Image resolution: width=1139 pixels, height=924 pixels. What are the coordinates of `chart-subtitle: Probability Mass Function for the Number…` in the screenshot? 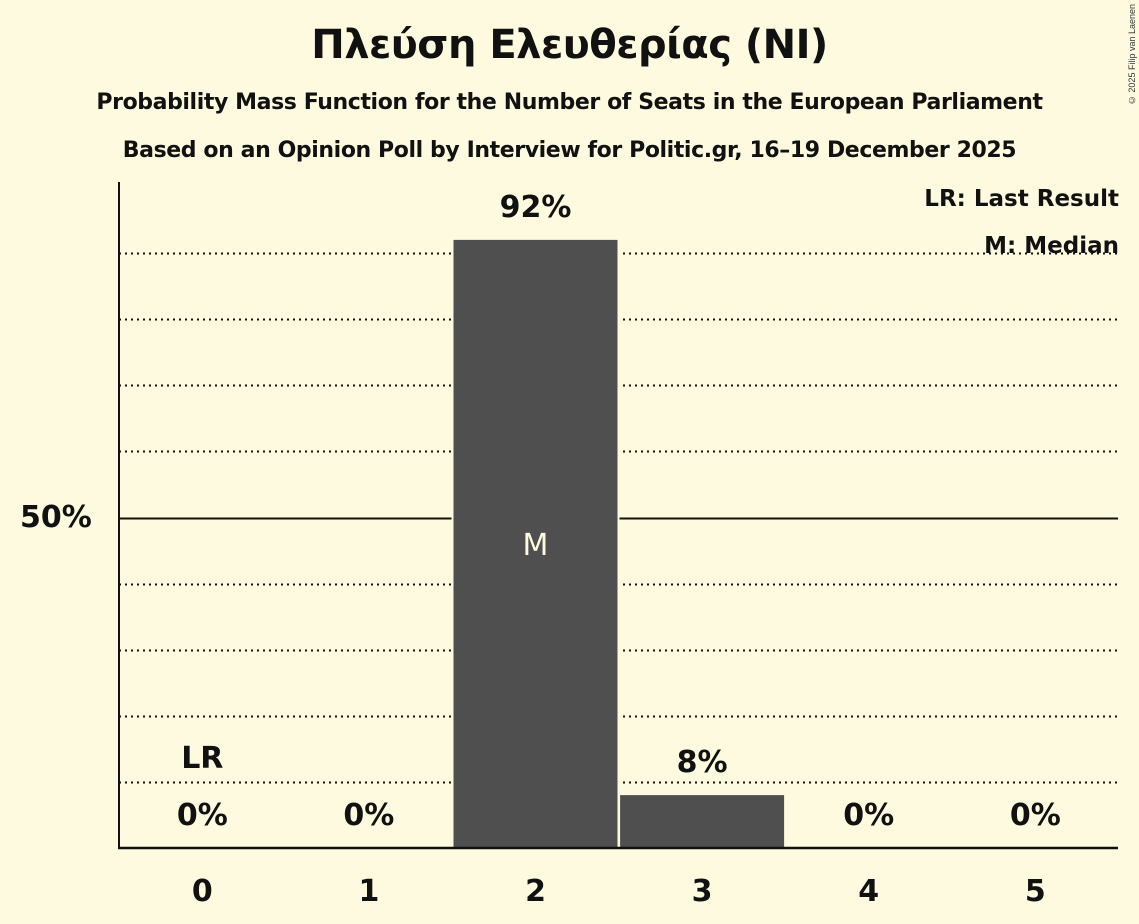 It's located at (569, 102).